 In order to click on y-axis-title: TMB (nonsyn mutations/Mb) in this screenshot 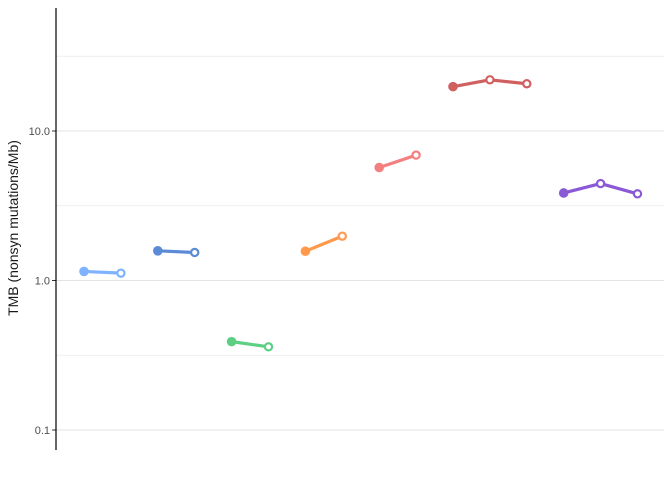, I will do `click(13, 228)`.